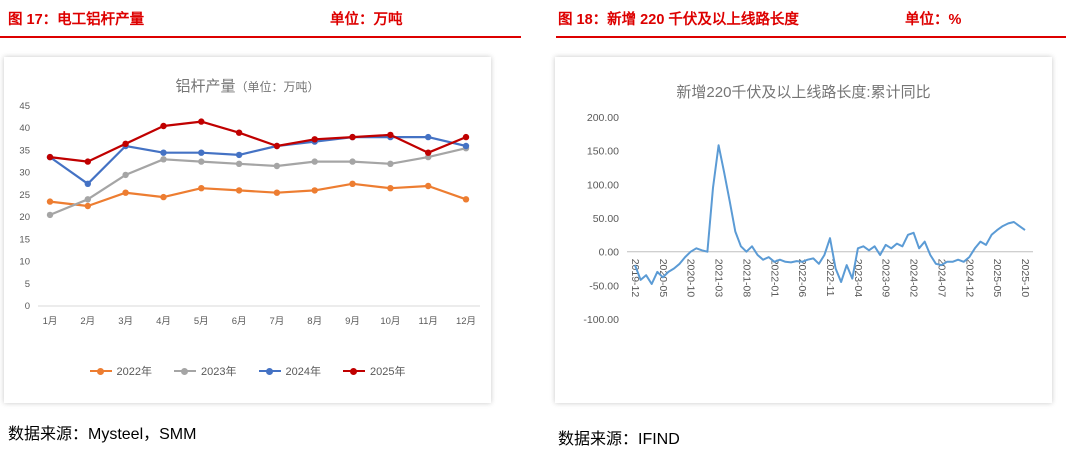 The height and width of the screenshot is (449, 1066). I want to click on figure17-title: 图 17：电工铝杆产量, so click(76, 20).